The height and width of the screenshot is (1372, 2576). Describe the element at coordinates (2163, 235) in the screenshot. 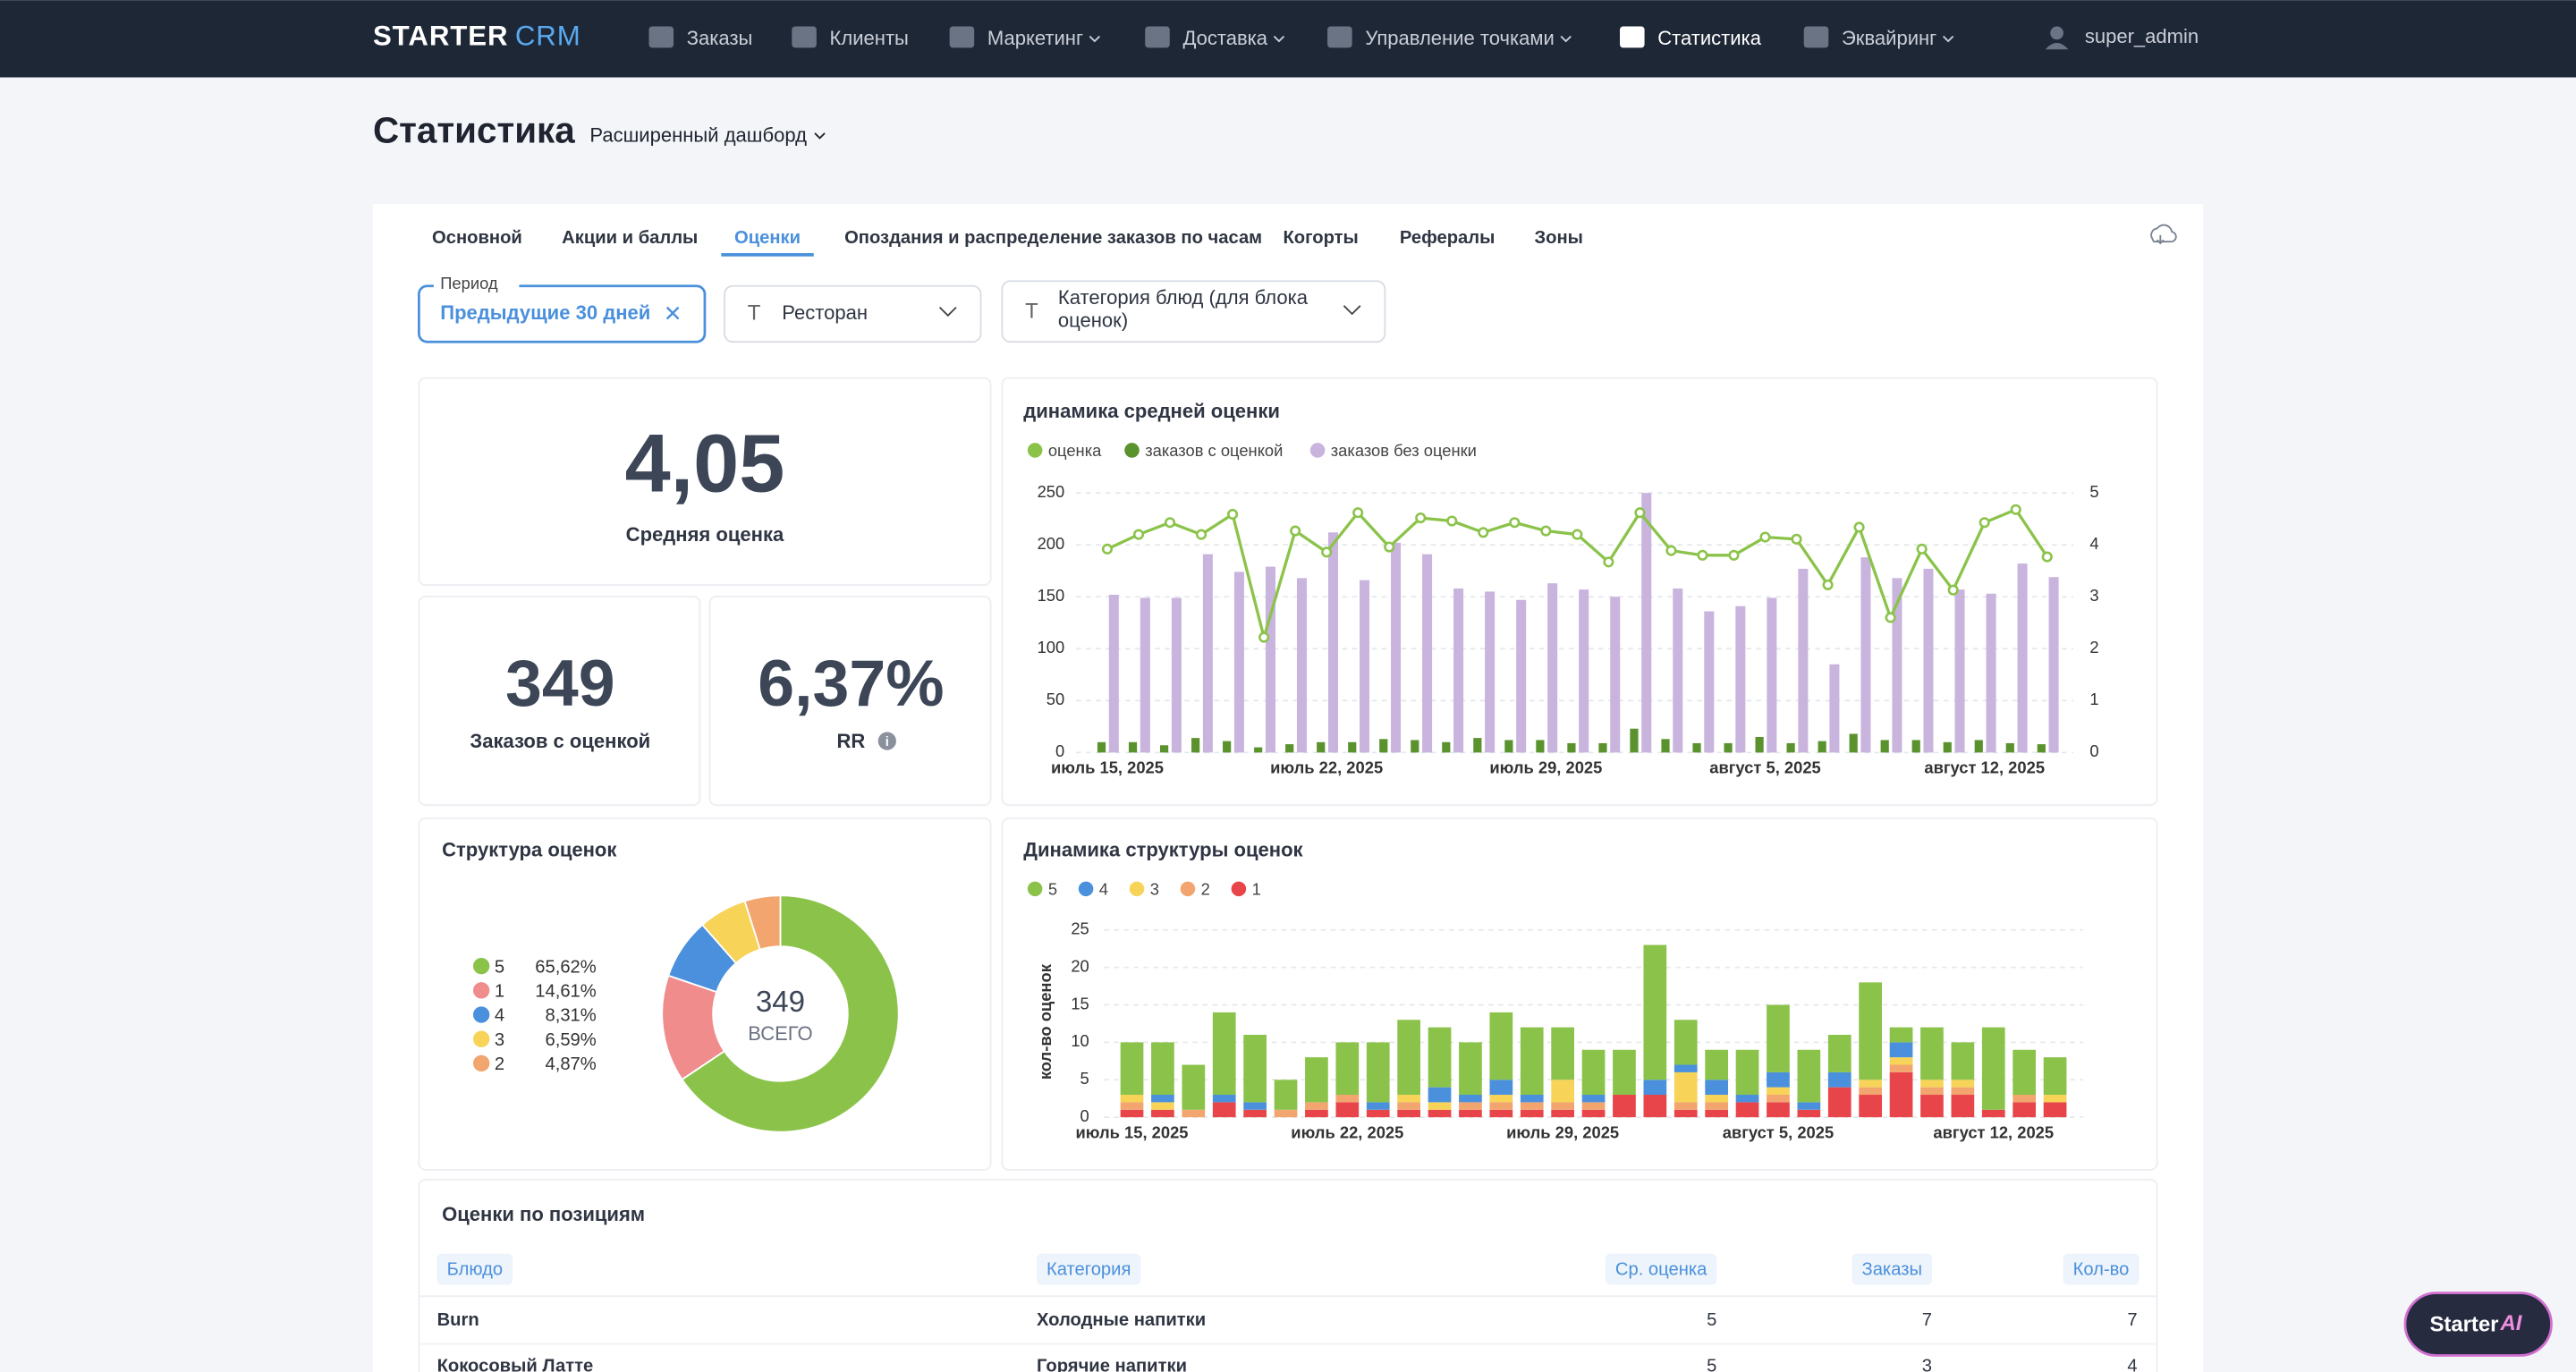

I see `download-icon` at that location.